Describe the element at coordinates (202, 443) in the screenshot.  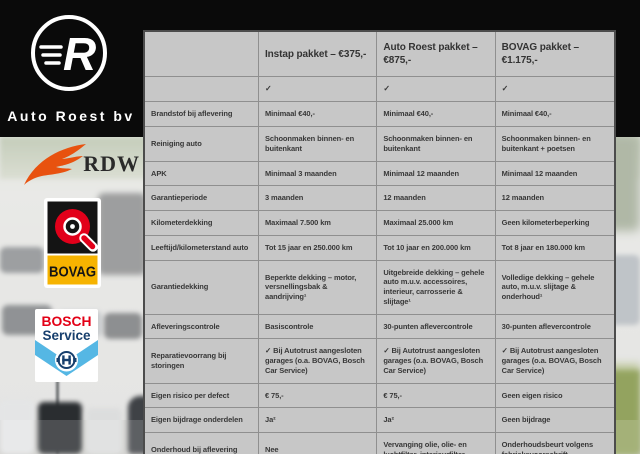
I see `row-label: Onderhoud bij aflevering` at that location.